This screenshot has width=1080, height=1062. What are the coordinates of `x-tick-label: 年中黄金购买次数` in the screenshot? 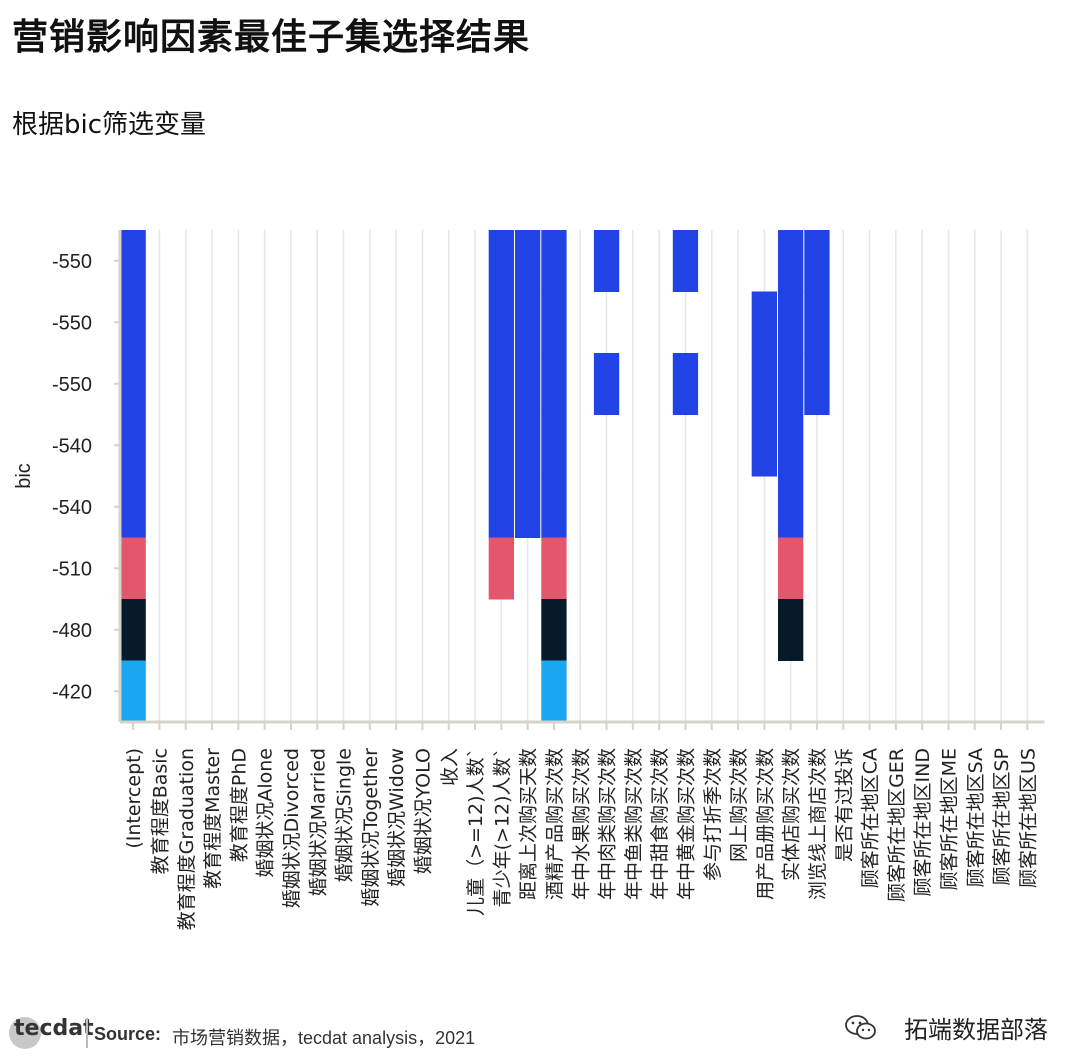 It's located at (686, 824).